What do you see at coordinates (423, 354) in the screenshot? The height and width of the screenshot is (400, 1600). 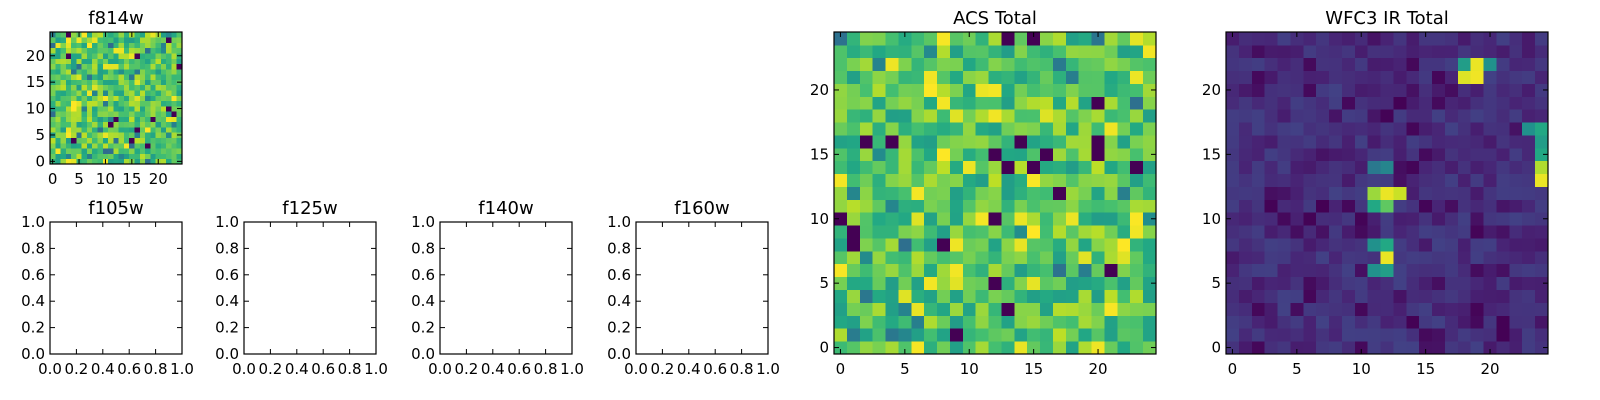 I see `y-tick-label: 0.0` at bounding box center [423, 354].